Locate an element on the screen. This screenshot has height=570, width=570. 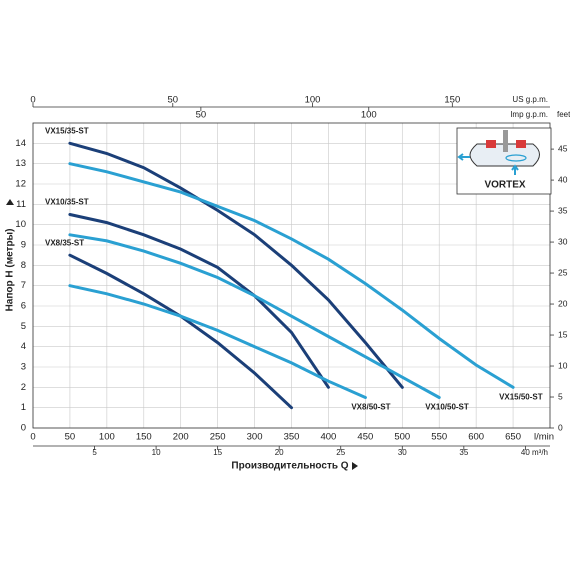
y-tick-label: 2 is located at coordinates (23, 387).